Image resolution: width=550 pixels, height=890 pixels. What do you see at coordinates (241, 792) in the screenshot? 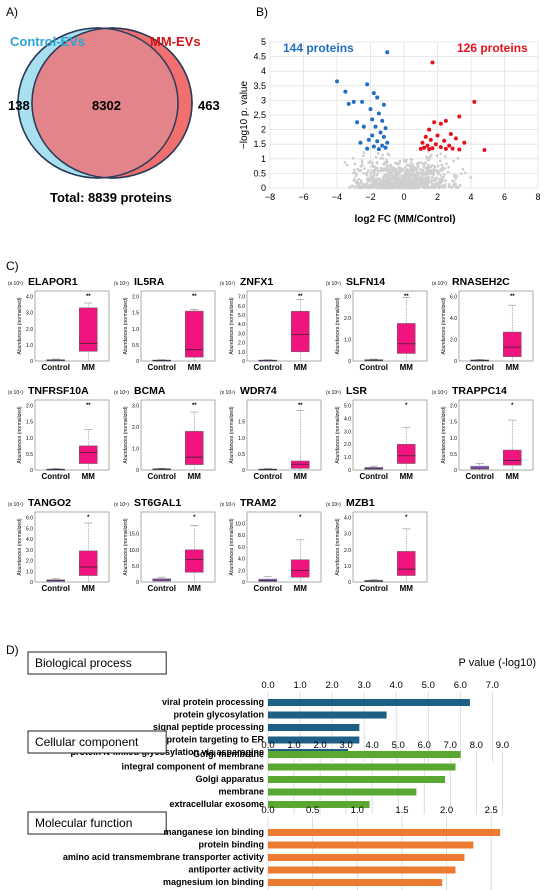
I see `go-category-label: membrane` at bounding box center [241, 792].